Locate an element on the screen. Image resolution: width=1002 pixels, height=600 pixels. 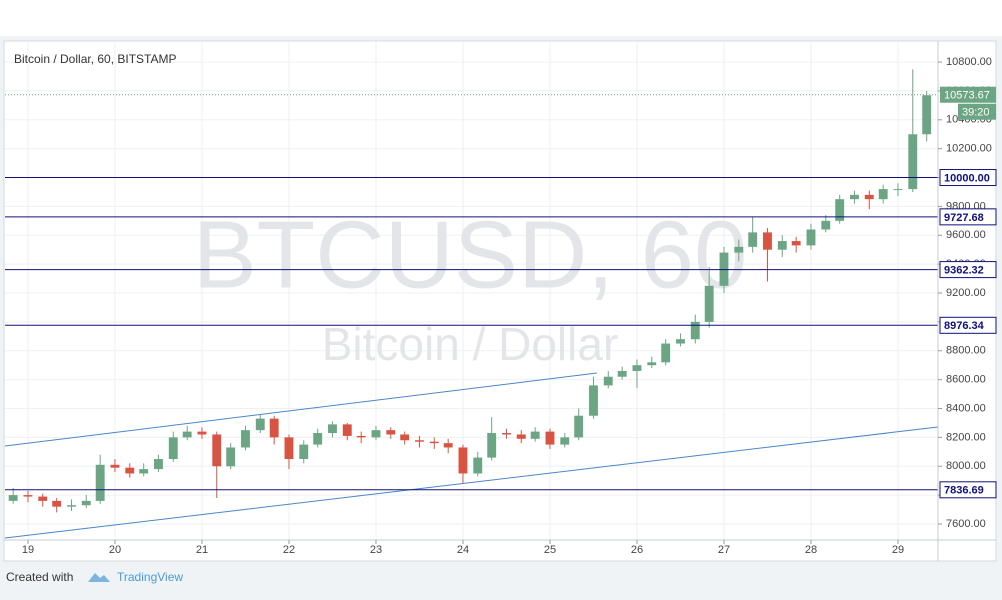
y-tick-label: 8000.00 is located at coordinates (966, 466).